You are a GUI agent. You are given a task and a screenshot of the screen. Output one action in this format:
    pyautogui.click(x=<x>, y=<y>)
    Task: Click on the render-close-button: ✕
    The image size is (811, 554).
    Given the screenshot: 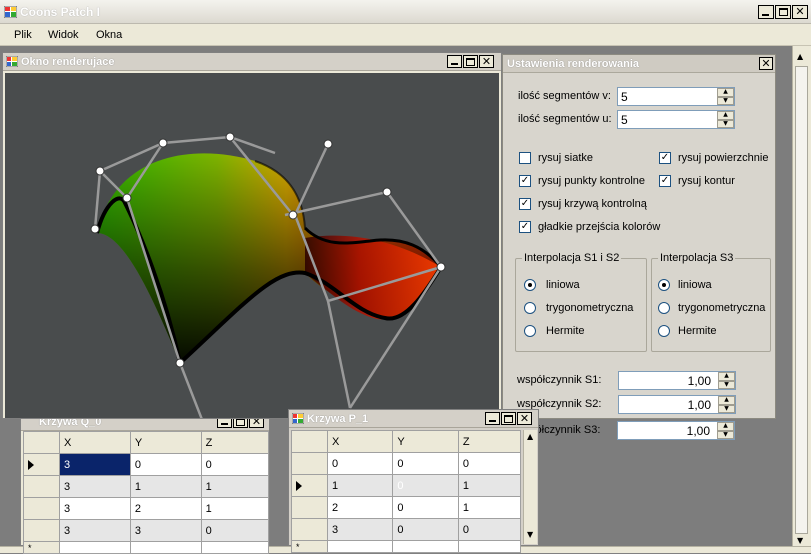 What is the action you would take?
    pyautogui.click(x=486, y=61)
    